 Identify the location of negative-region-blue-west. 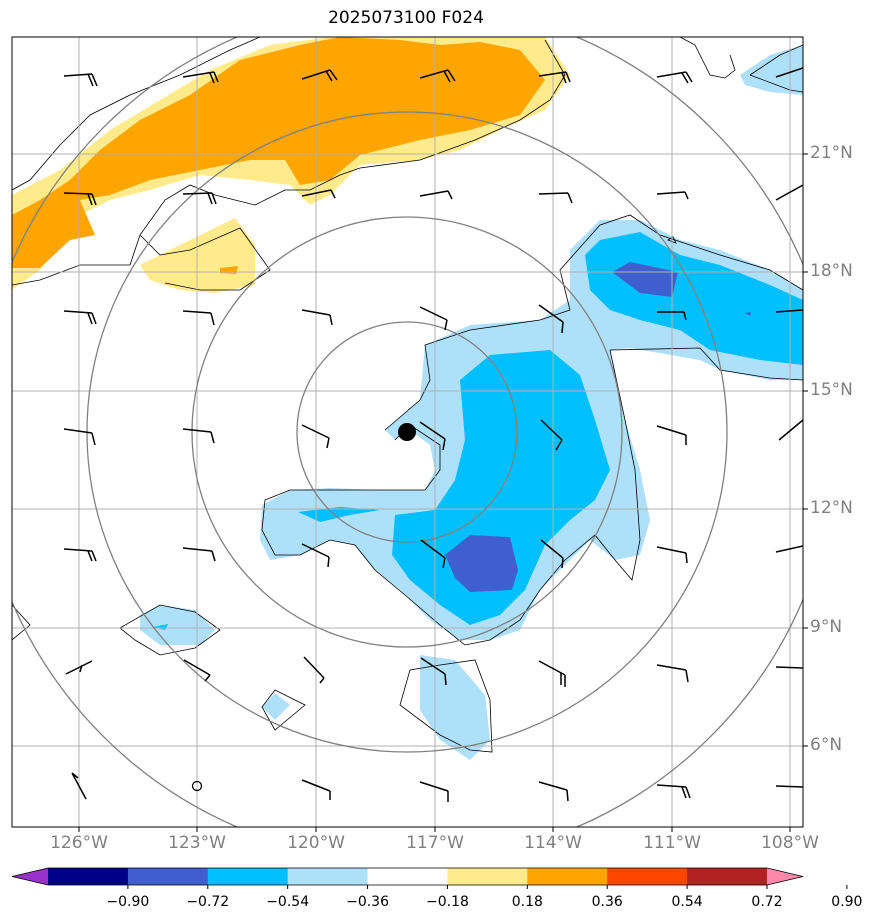
(339, 514).